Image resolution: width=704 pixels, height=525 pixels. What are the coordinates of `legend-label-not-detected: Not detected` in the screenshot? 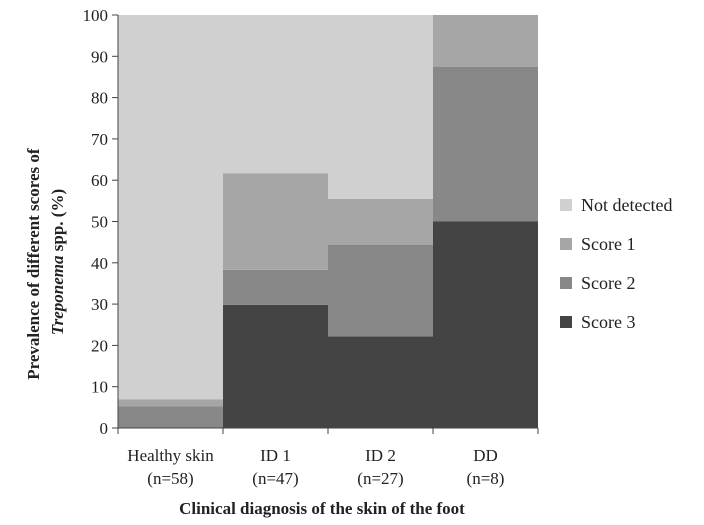 It's located at (626, 205).